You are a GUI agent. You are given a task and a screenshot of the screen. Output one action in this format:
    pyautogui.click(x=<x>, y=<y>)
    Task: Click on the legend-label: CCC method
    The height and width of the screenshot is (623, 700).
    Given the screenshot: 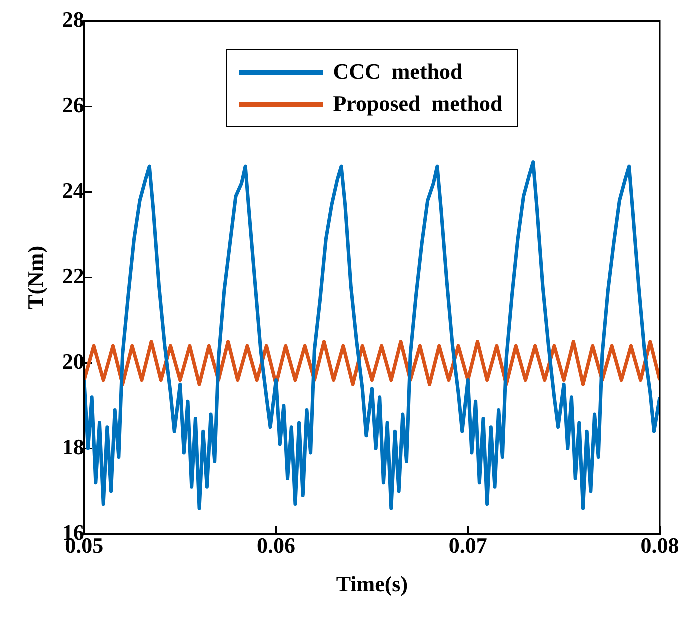 What is the action you would take?
    pyautogui.click(x=398, y=72)
    